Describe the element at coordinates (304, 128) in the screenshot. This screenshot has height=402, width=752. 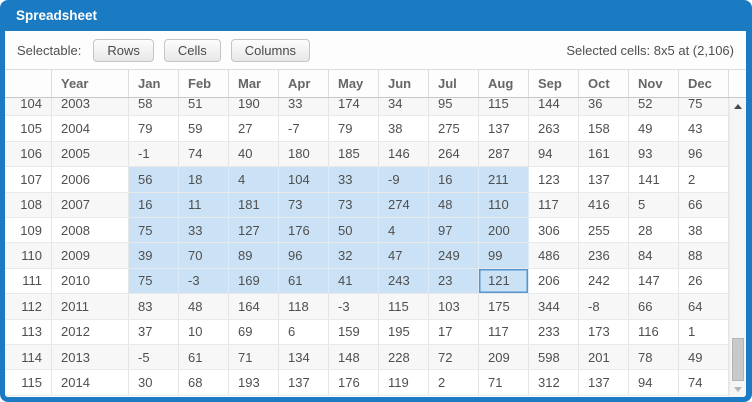
I see `data-cell: -7` at that location.